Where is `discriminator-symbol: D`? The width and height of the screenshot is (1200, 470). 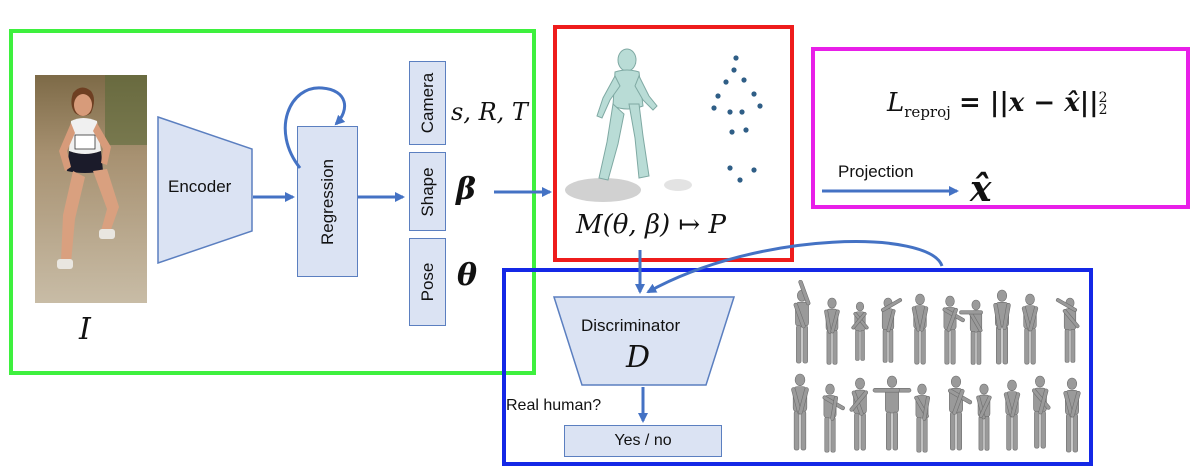
discriminator-symbol: D is located at coordinates (638, 357).